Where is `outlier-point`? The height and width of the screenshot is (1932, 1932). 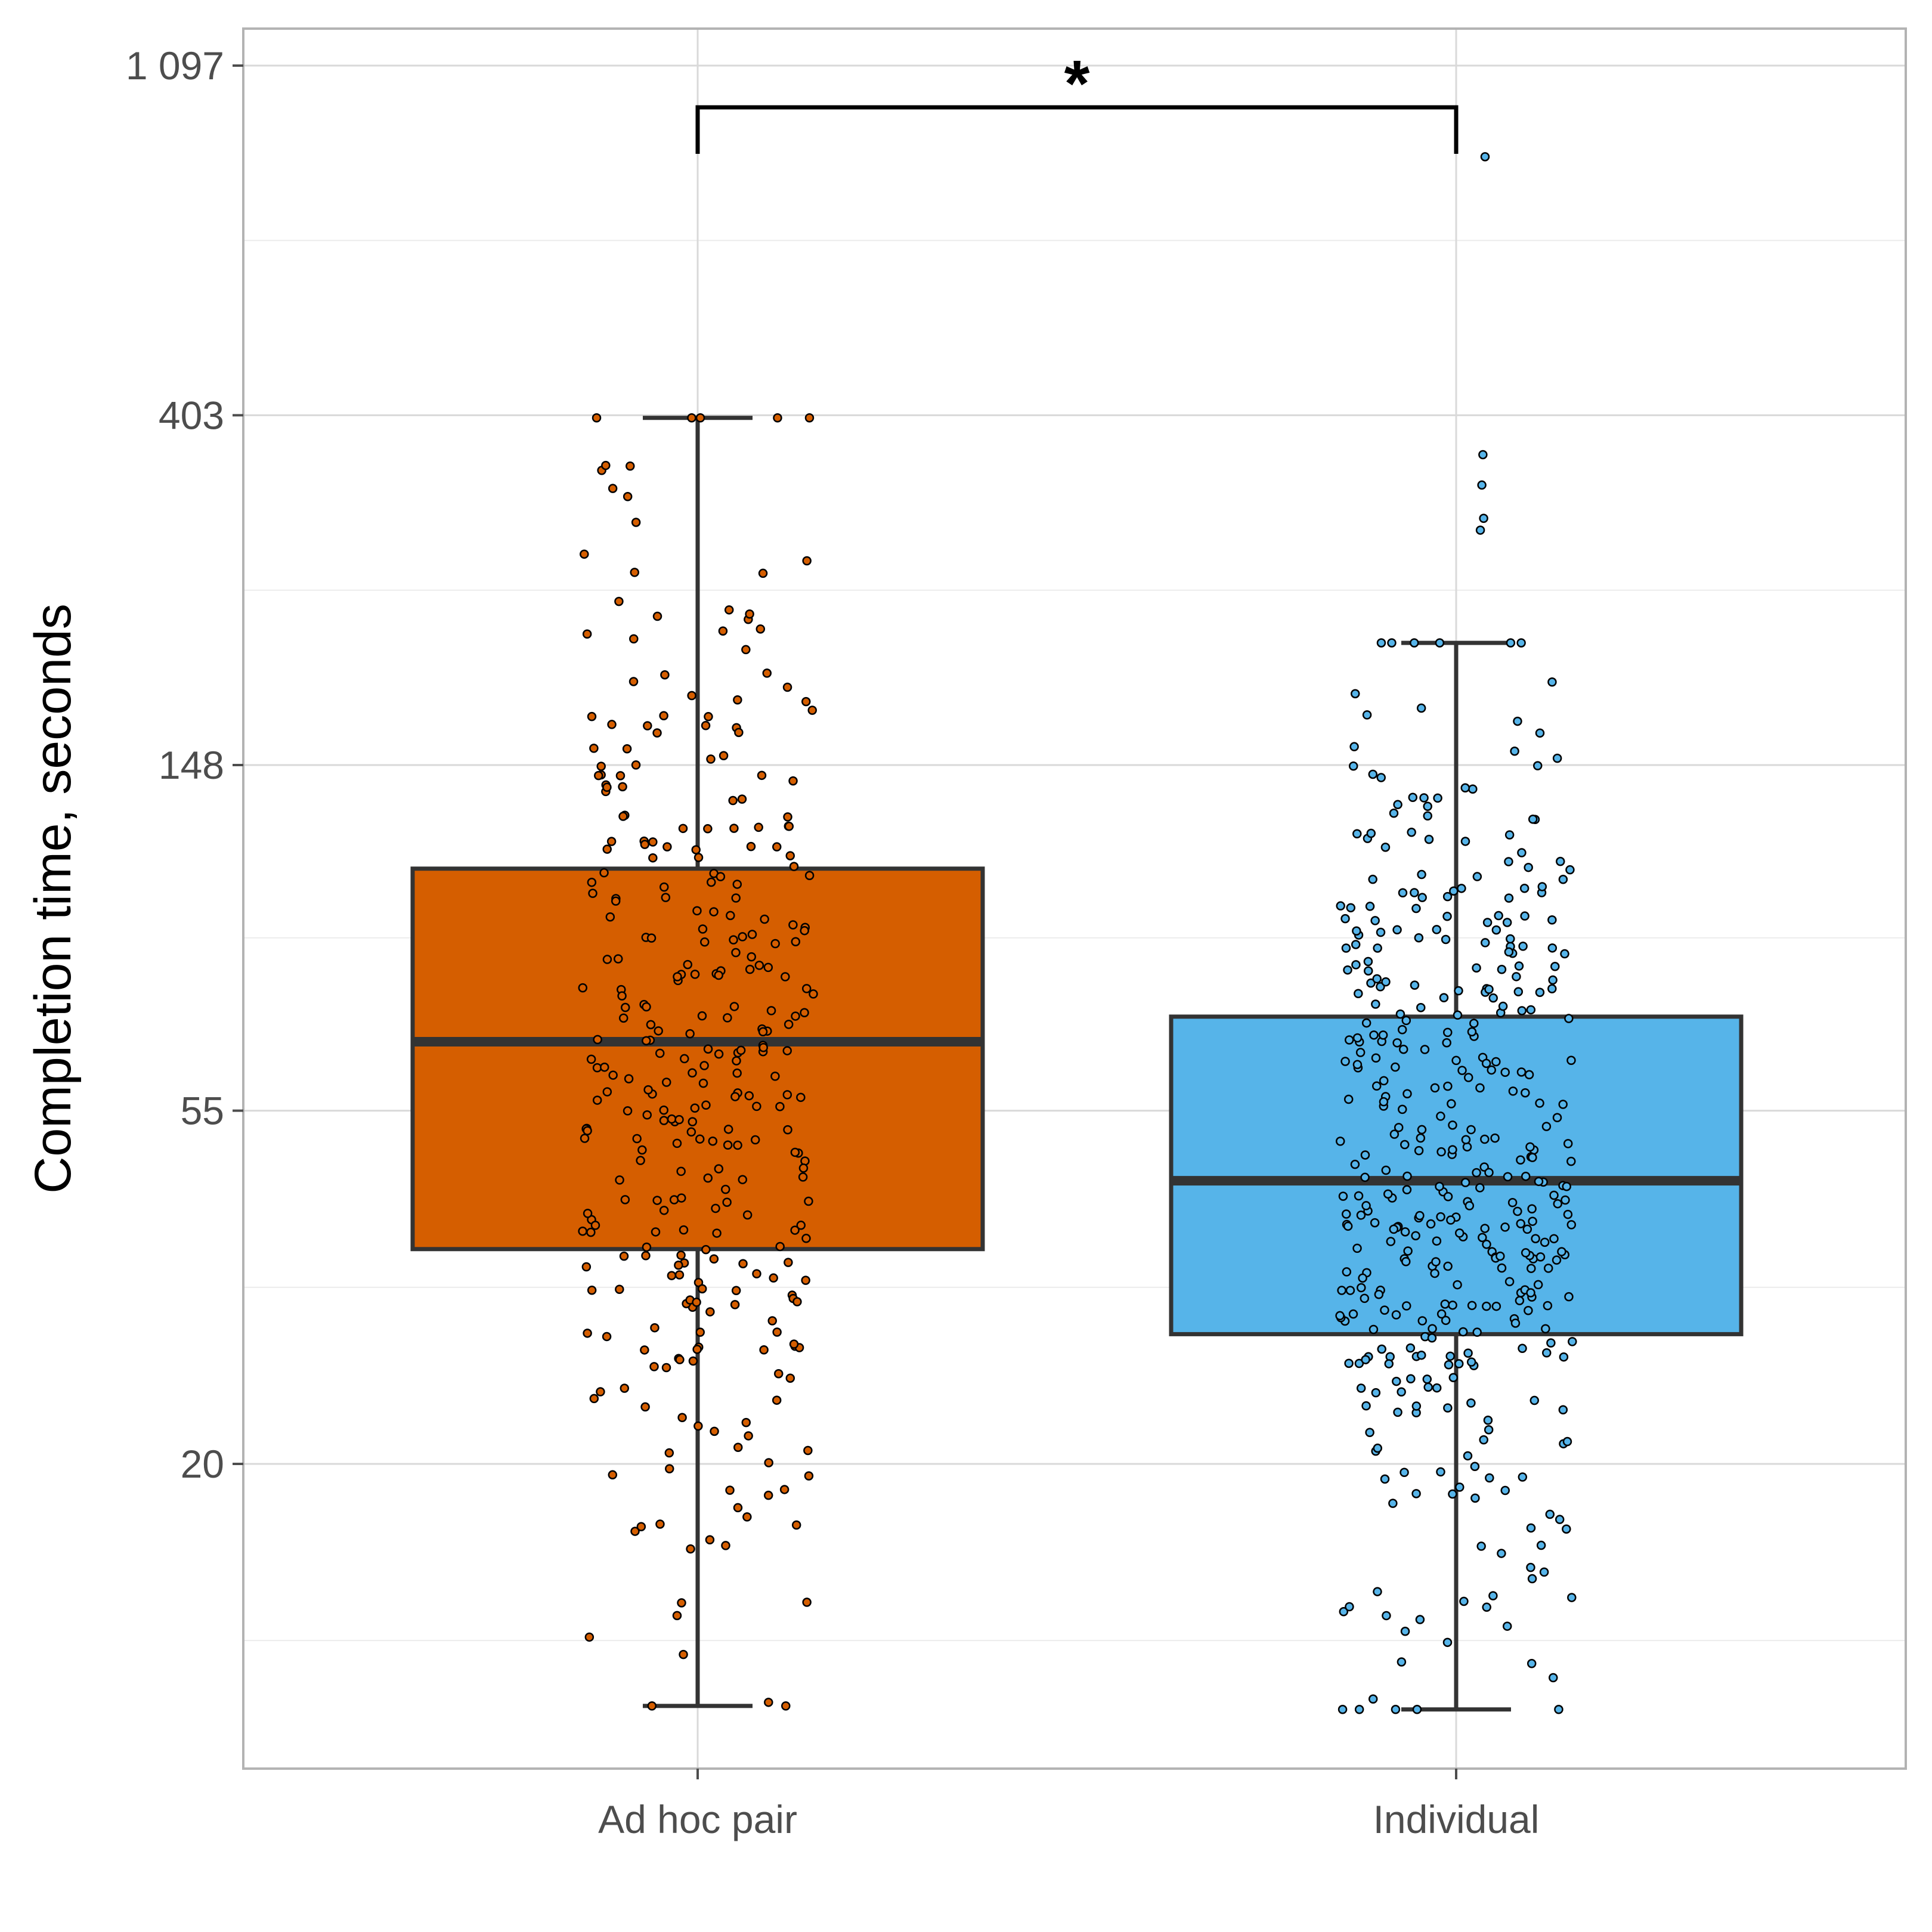
outlier-point is located at coordinates (1485, 157).